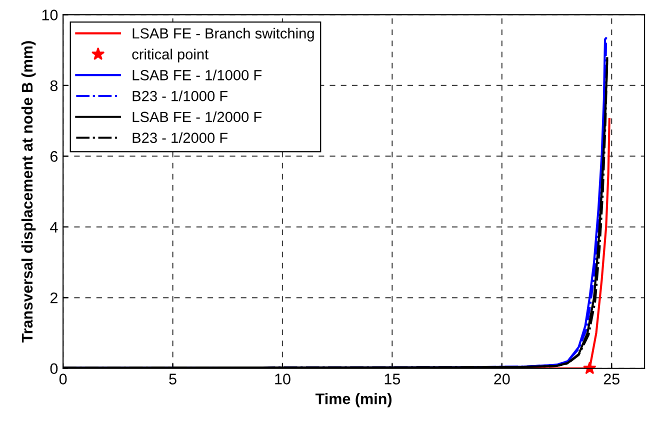 The width and height of the screenshot is (657, 421). I want to click on y-tick-label: 2, so click(54, 298).